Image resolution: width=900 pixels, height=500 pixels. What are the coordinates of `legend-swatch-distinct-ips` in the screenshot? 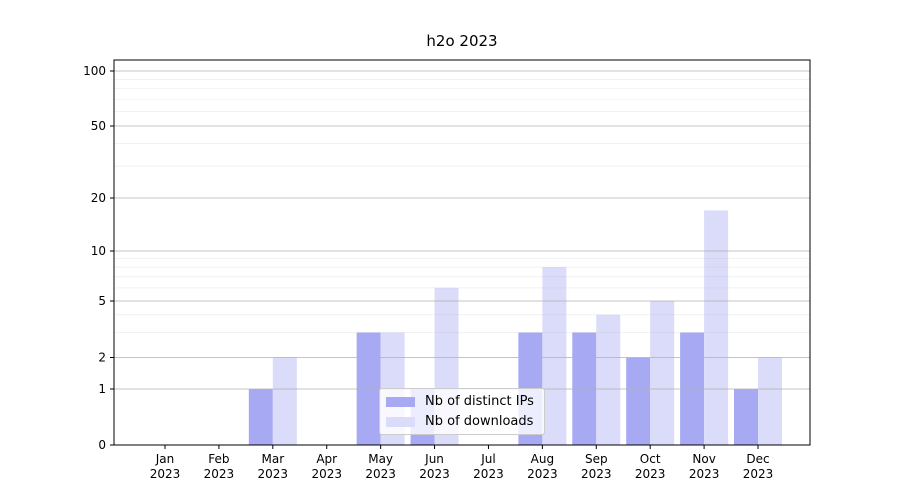 It's located at (400, 401).